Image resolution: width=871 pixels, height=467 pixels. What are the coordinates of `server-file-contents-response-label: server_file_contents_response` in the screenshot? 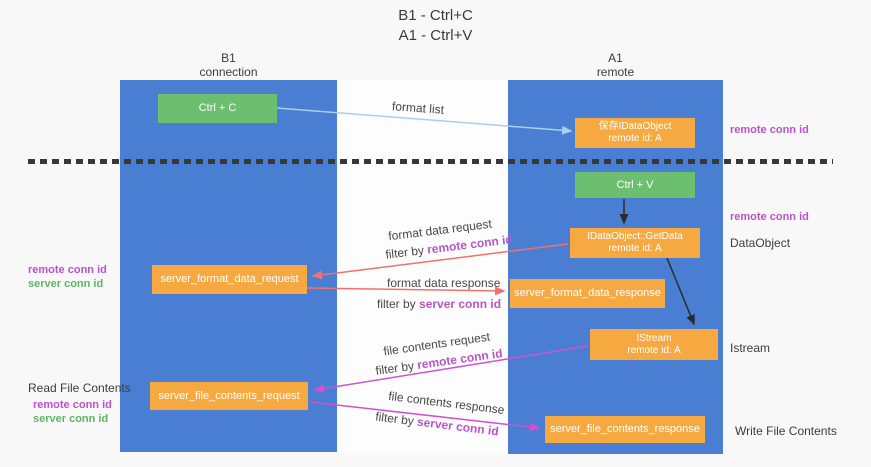 It's located at (625, 429).